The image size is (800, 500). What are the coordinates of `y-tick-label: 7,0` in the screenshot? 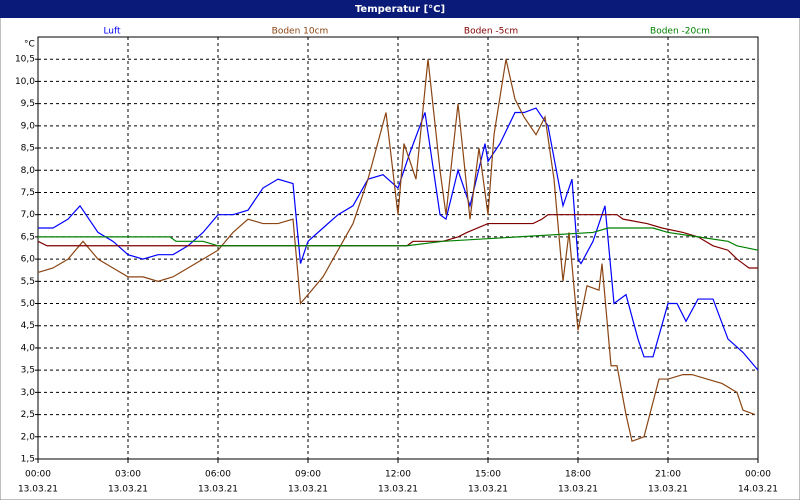 It's located at (28, 215).